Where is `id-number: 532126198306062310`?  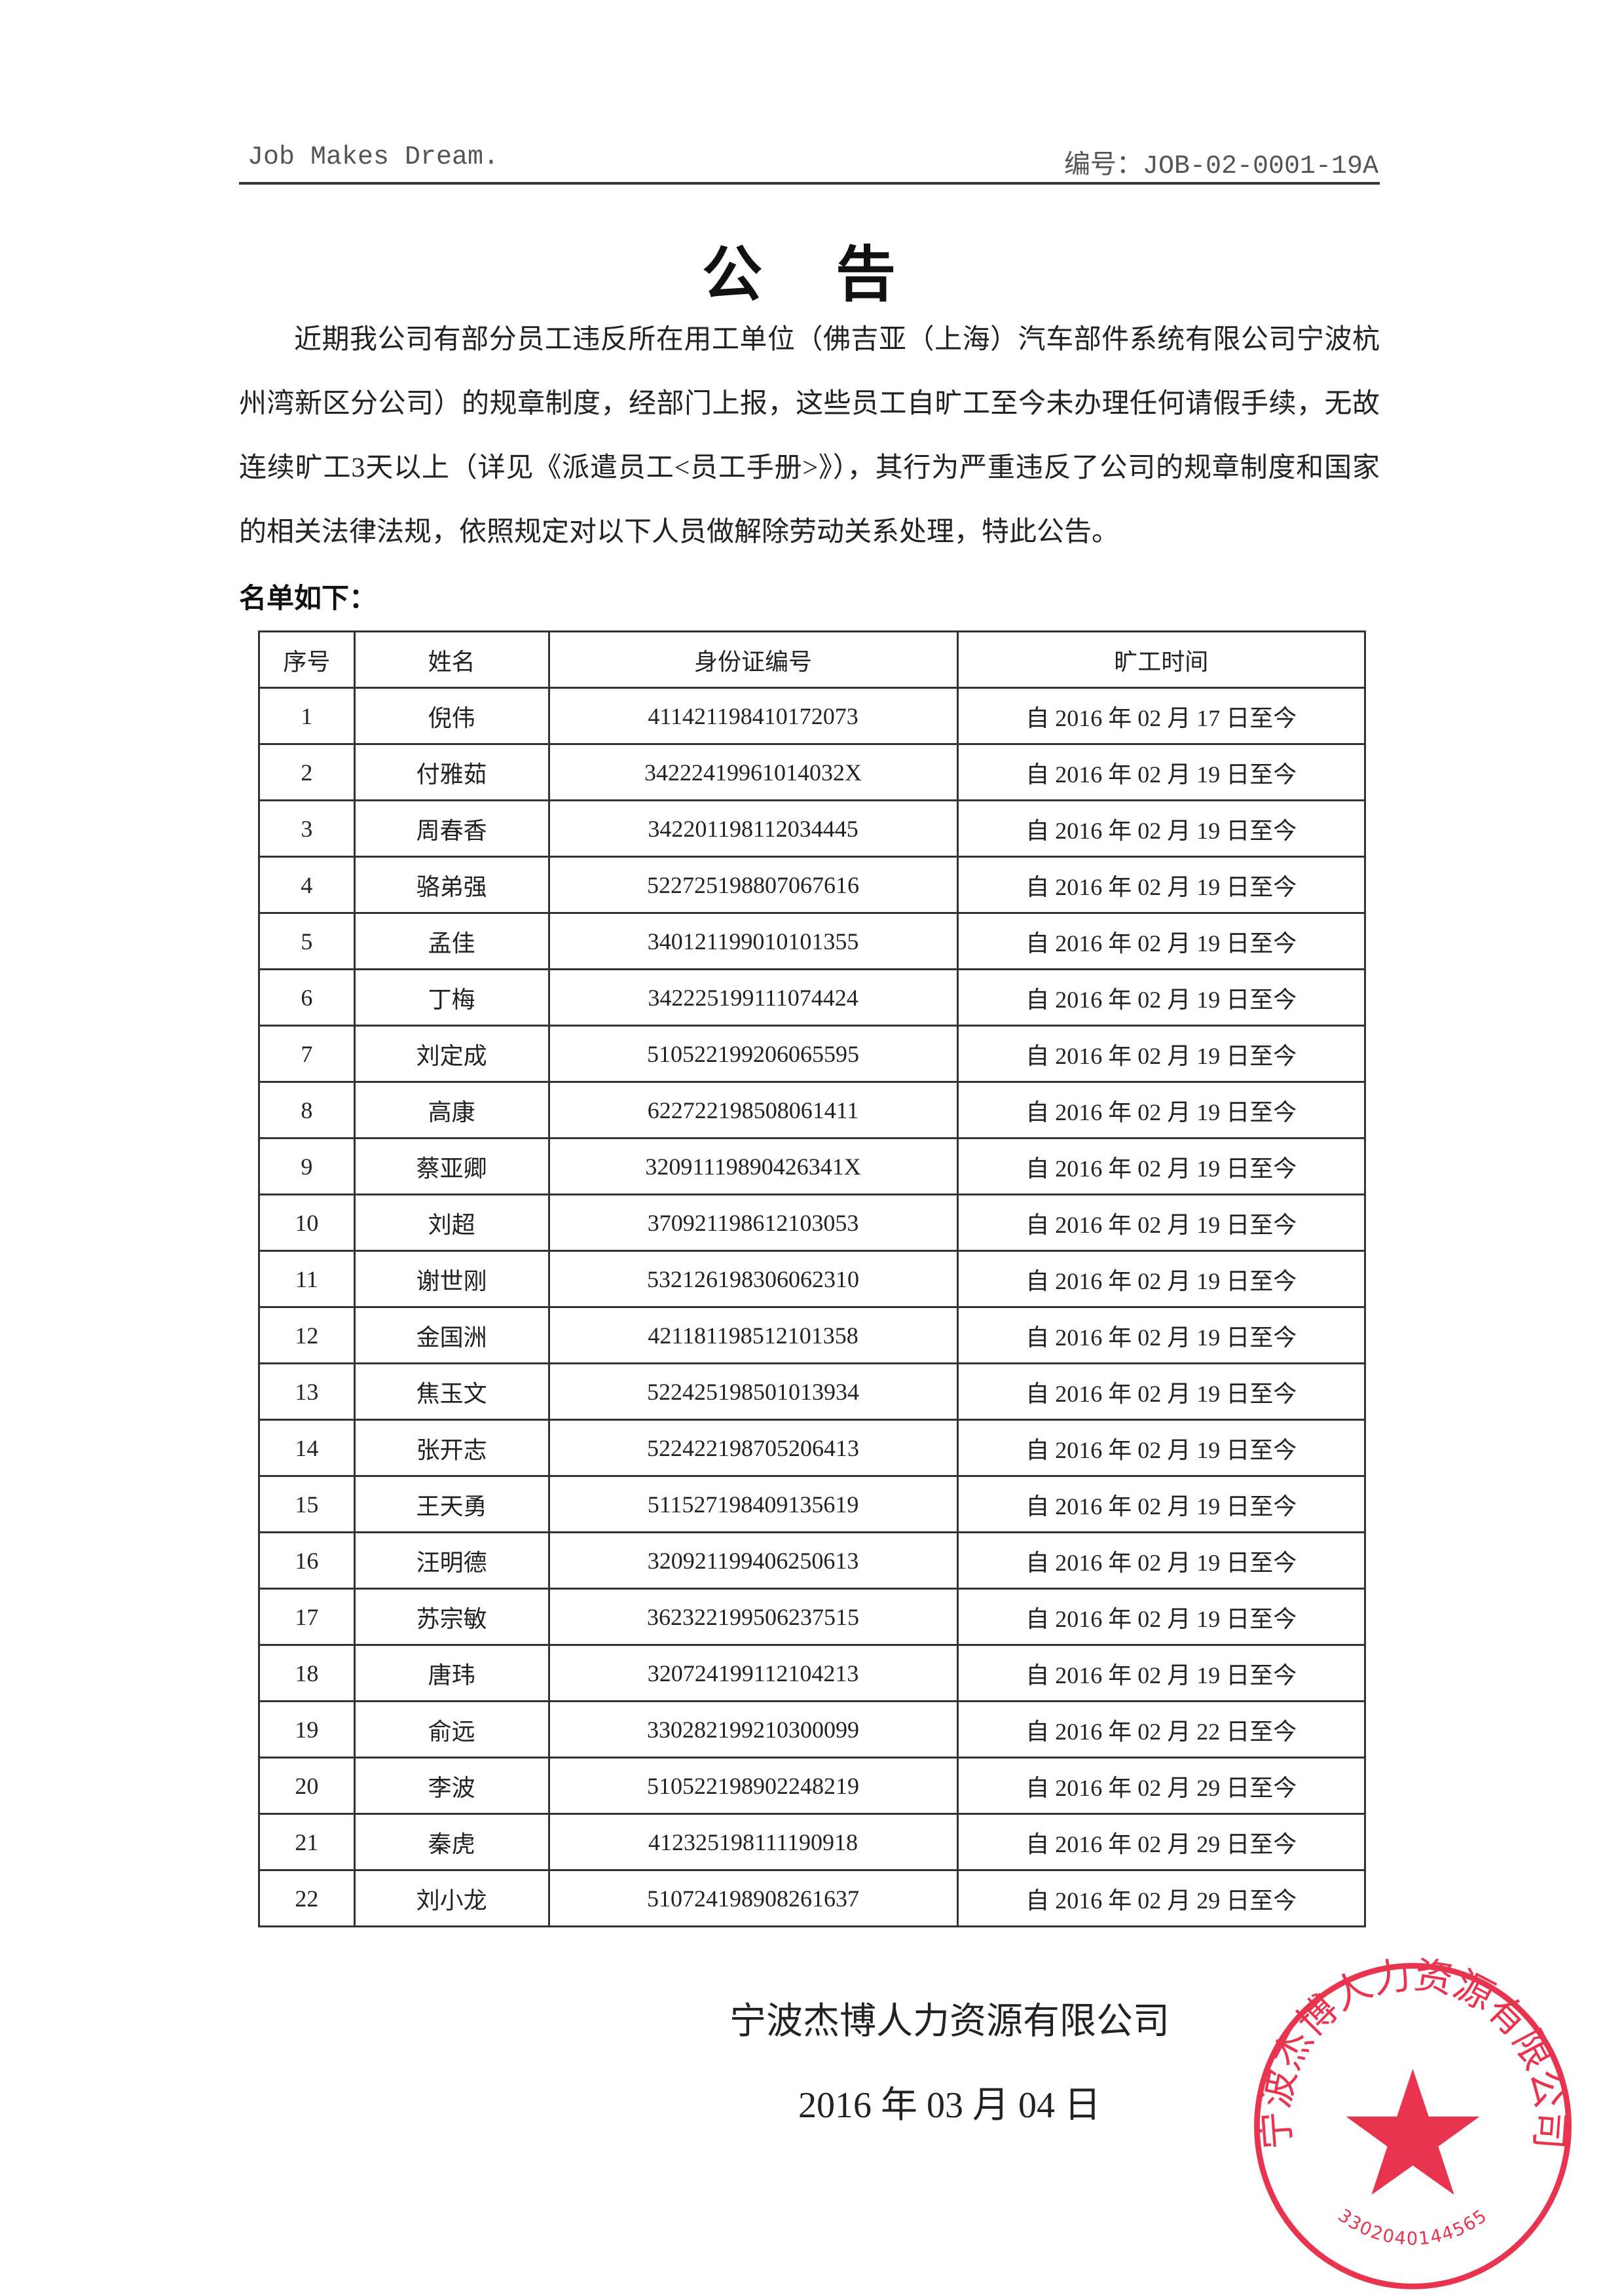
id-number: 532126198306062310 is located at coordinates (753, 1279).